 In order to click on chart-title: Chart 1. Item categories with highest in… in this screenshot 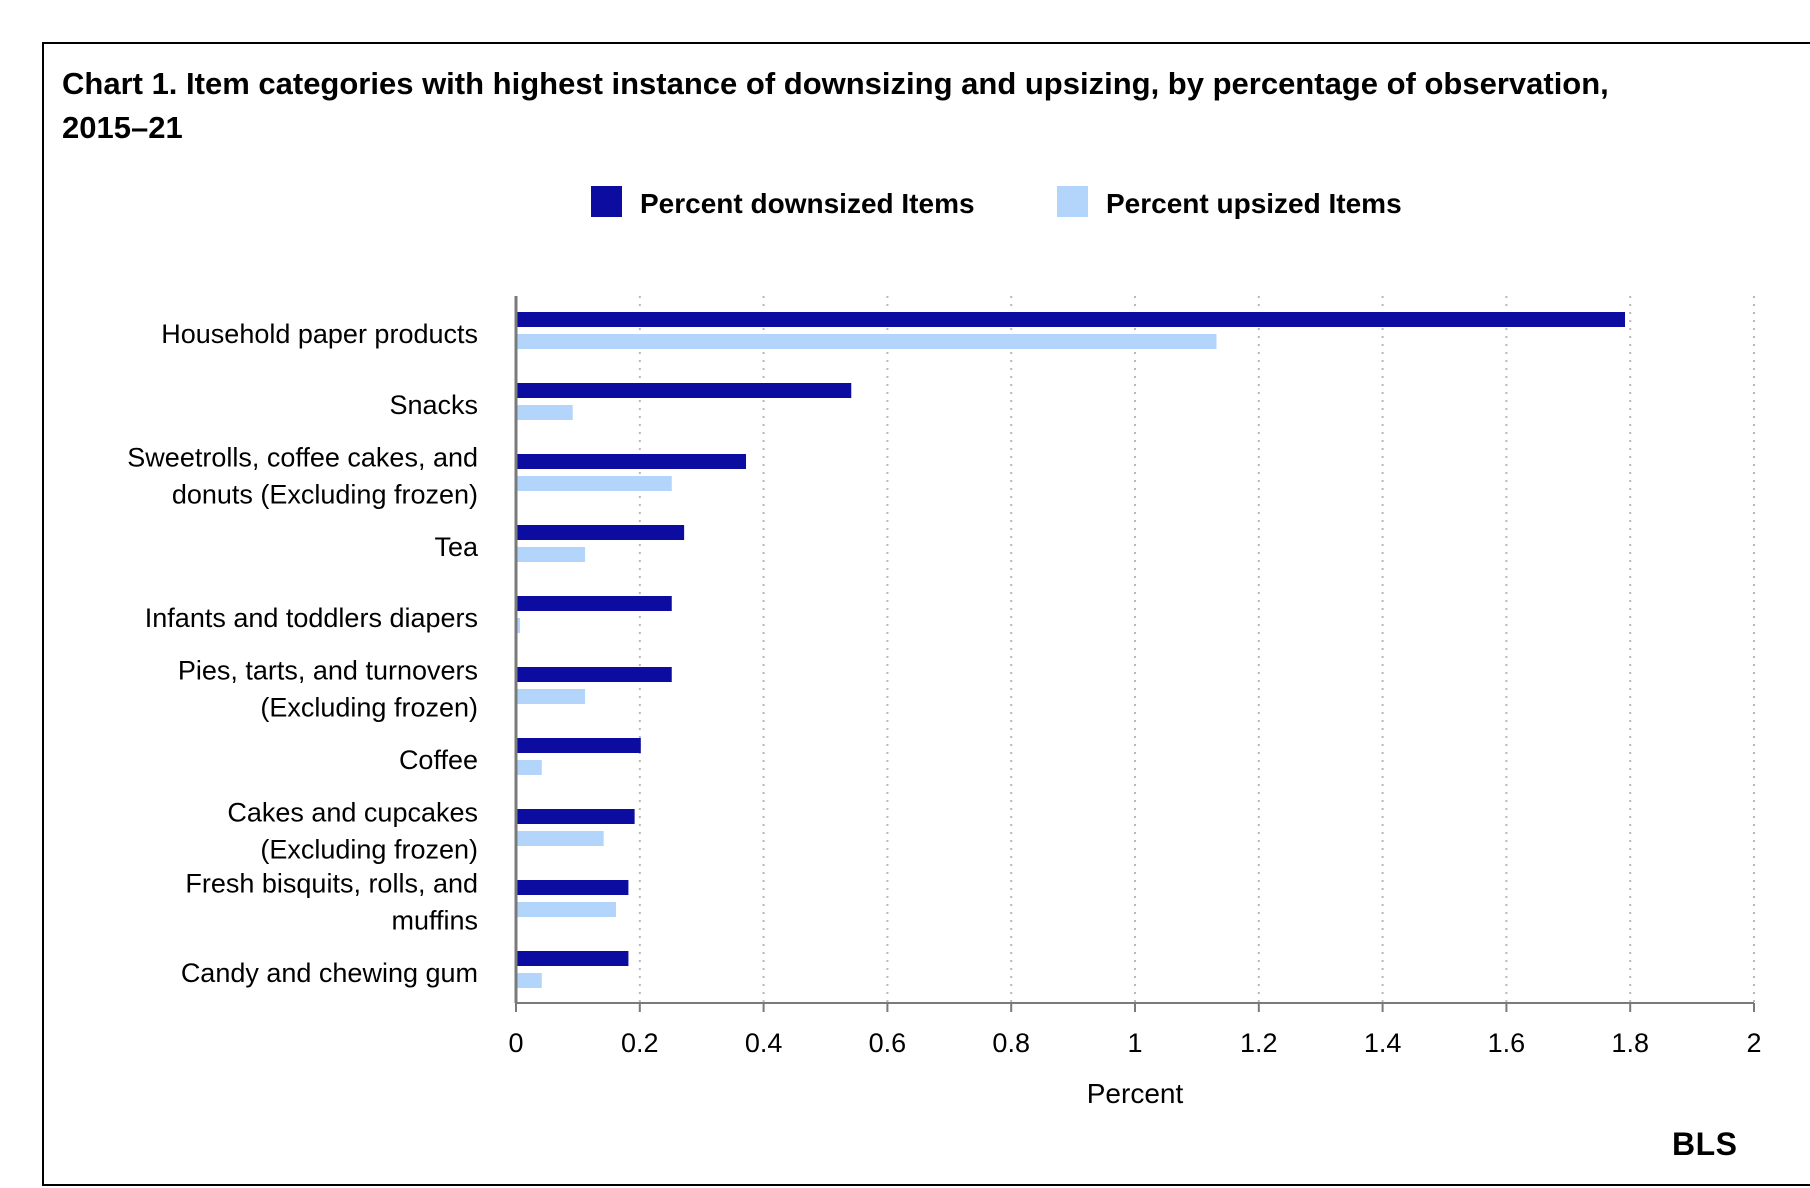, I will do `click(835, 105)`.